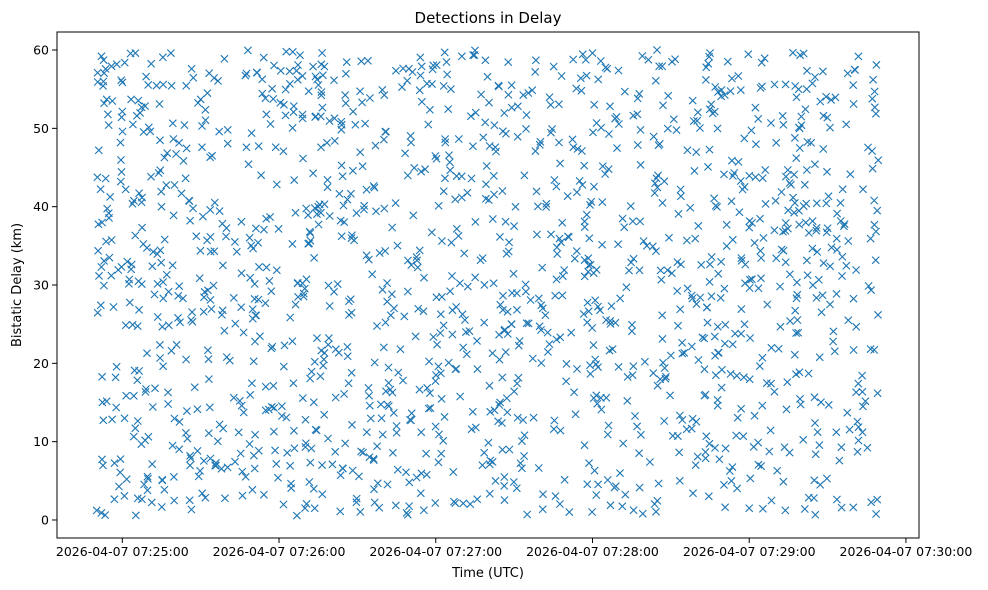  Describe the element at coordinates (906, 551) in the screenshot. I see `x-tick-label: 2026-04-07 07:30:00` at that location.